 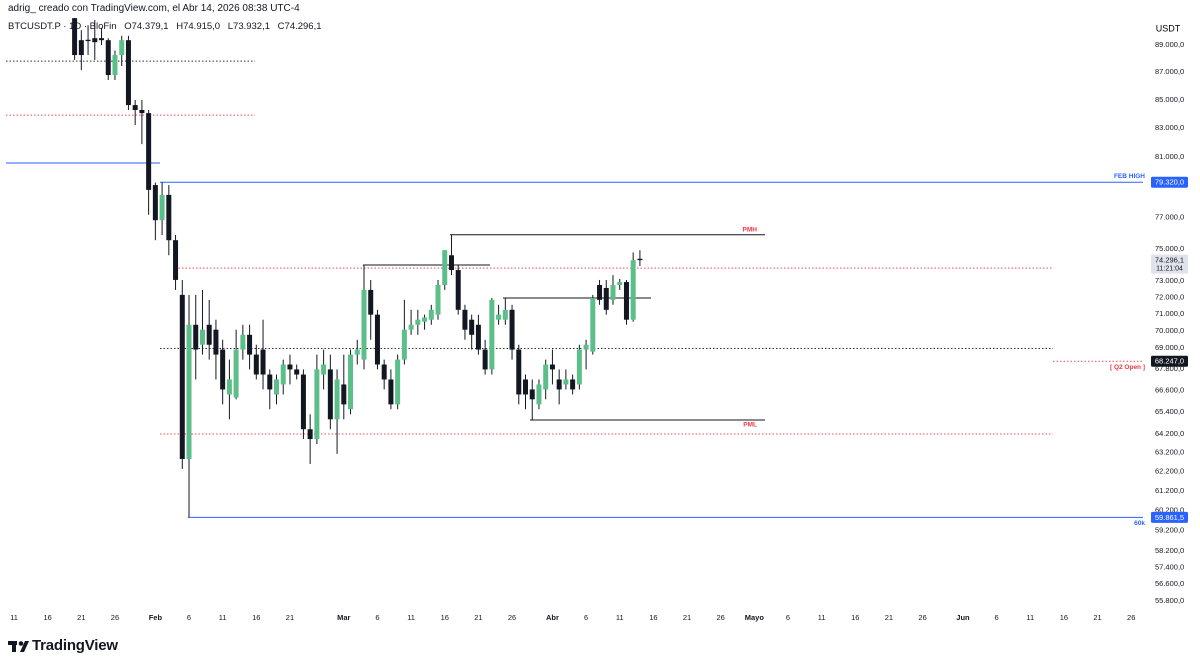 What do you see at coordinates (1169, 313) in the screenshot?
I see `y-tick-label: 71.000,0` at bounding box center [1169, 313].